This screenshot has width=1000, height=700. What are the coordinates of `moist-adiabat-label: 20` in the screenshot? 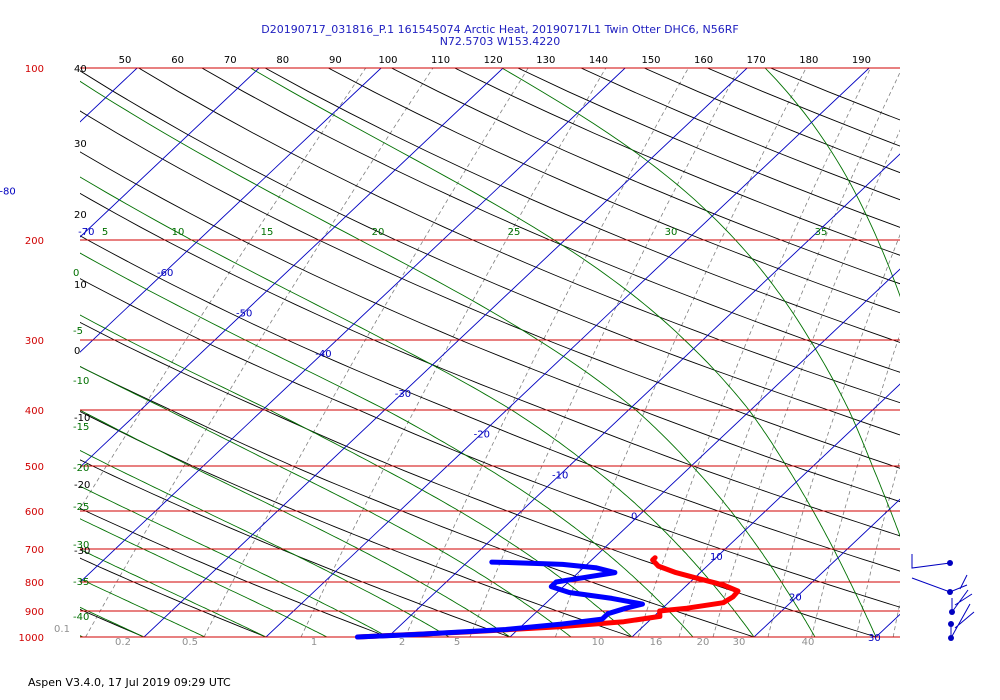 It's located at (378, 232).